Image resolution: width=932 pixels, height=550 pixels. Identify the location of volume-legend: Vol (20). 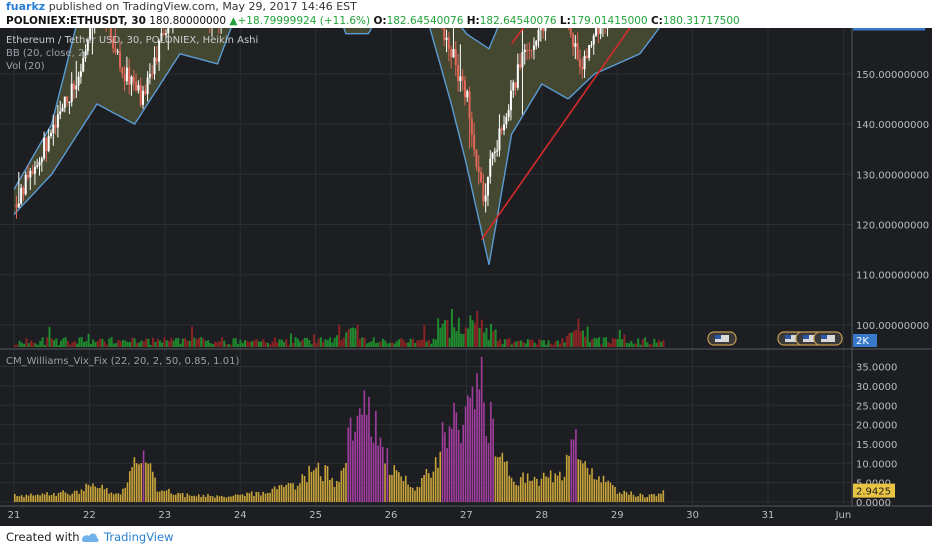
(25, 66).